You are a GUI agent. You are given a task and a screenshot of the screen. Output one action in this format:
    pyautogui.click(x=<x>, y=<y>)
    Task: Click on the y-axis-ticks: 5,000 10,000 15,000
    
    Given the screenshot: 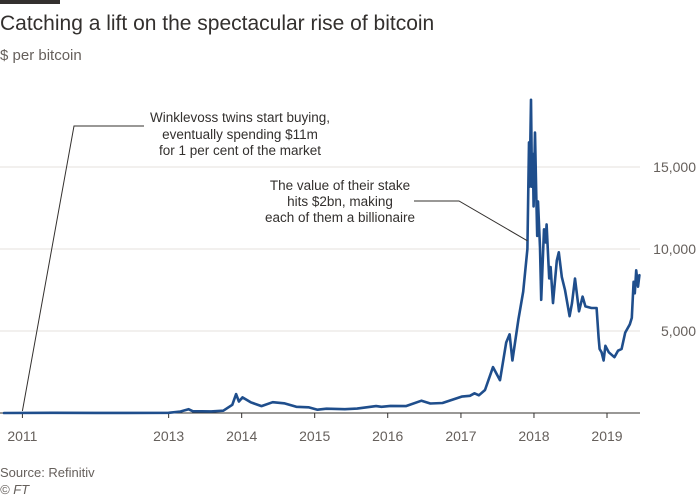 What is the action you would take?
    pyautogui.click(x=674, y=249)
    